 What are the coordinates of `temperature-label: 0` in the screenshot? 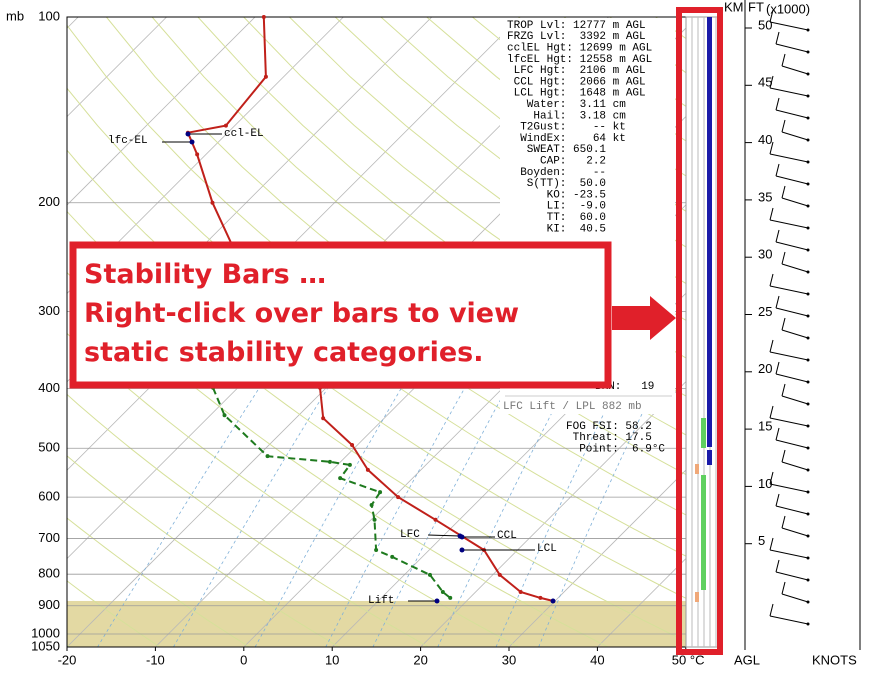 It's located at (243, 659).